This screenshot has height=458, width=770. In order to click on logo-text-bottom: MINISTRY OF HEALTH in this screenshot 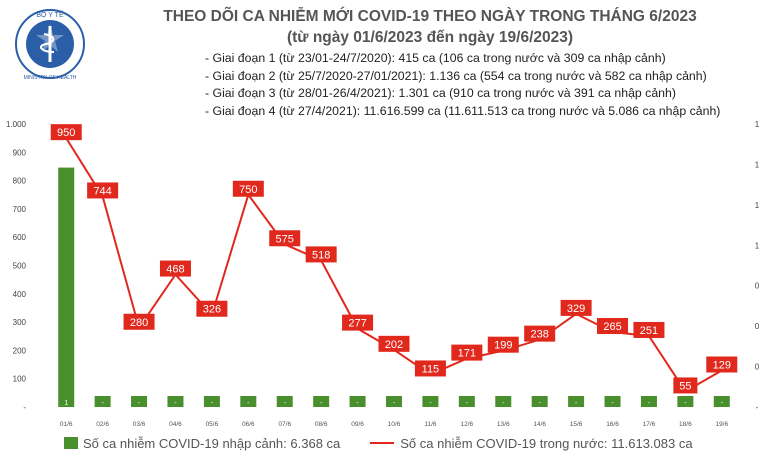, I will do `click(50, 78)`.